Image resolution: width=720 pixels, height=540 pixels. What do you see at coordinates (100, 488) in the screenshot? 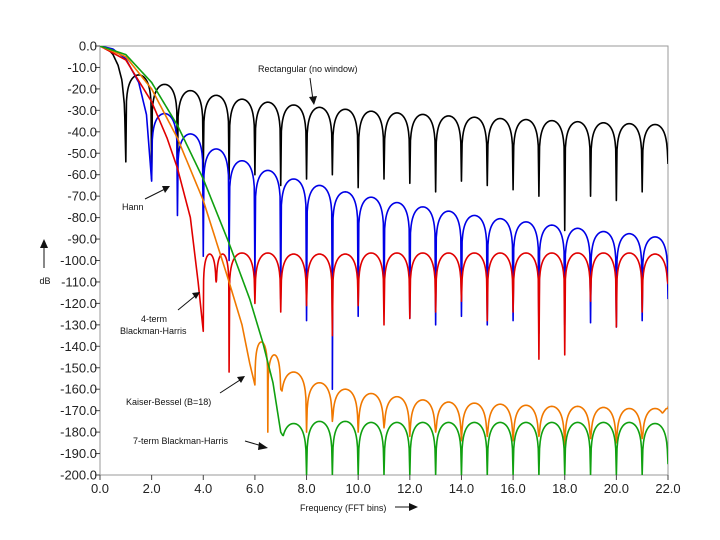
I see `x-tick-label: 0.0` at bounding box center [100, 488].